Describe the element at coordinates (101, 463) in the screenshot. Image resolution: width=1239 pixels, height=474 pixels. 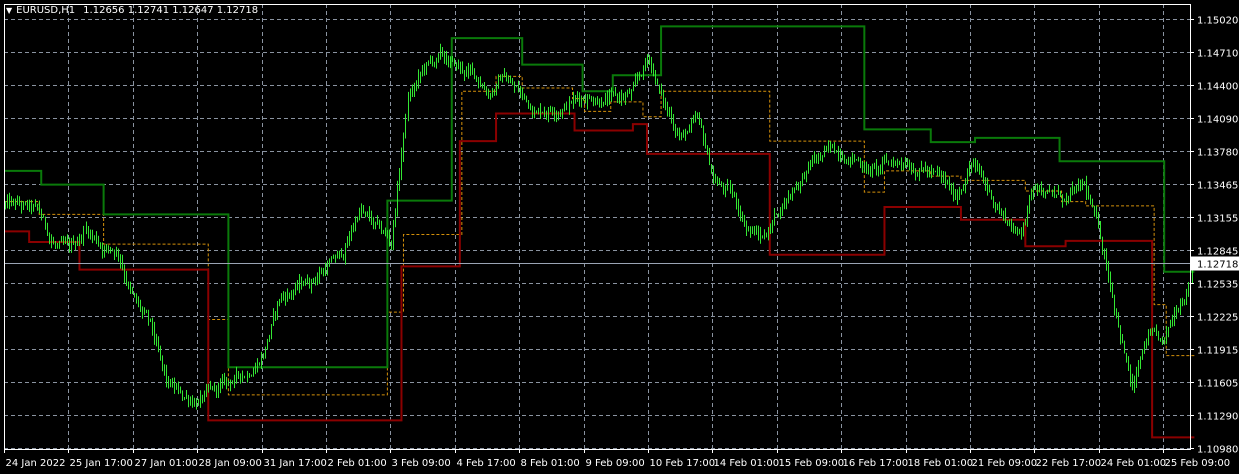
I see `time-tick-label: 25 Jan 17:00` at that location.